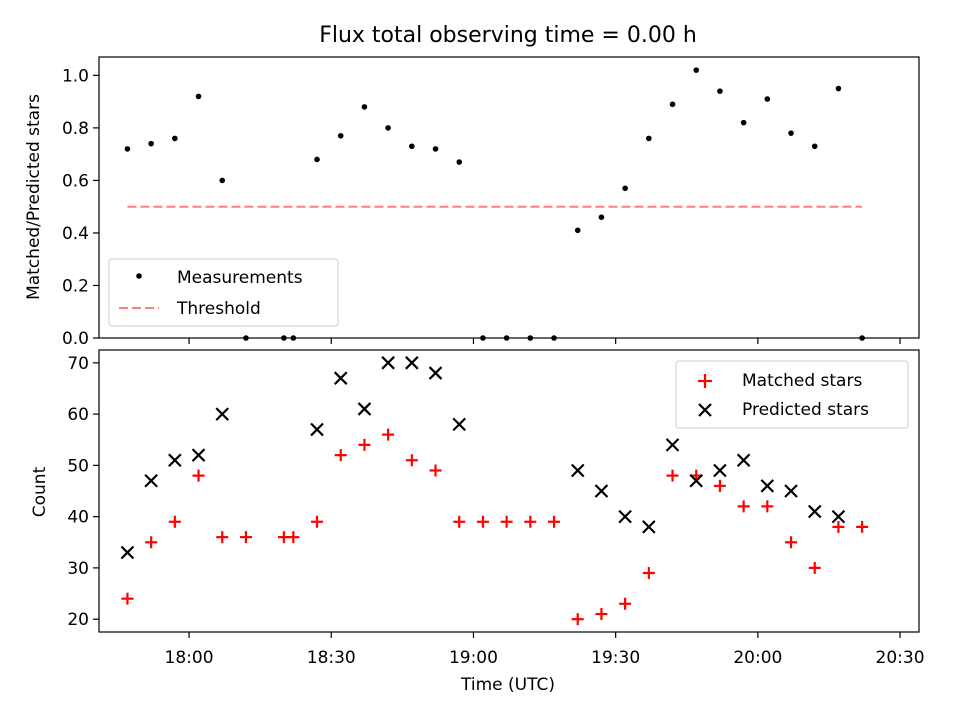  Describe the element at coordinates (78, 364) in the screenshot. I see `y-tick-label: 70` at that location.